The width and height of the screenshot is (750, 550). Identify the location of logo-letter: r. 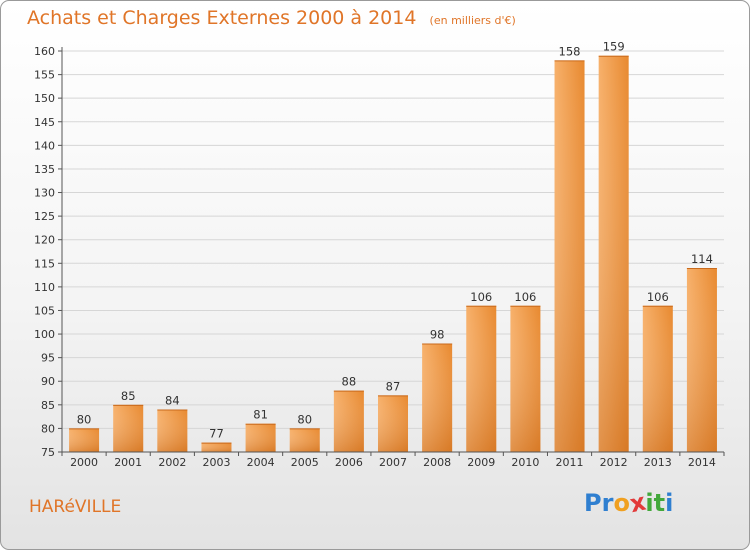
(607, 503).